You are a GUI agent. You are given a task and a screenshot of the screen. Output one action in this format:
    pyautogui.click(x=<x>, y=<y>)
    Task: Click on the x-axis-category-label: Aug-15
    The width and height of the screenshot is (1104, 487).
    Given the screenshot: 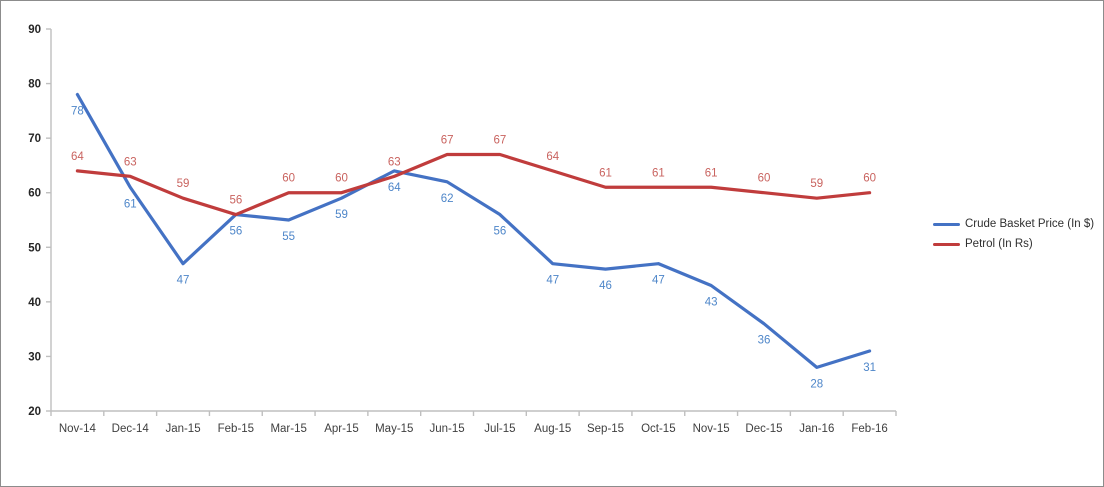 What is the action you would take?
    pyautogui.click(x=552, y=429)
    